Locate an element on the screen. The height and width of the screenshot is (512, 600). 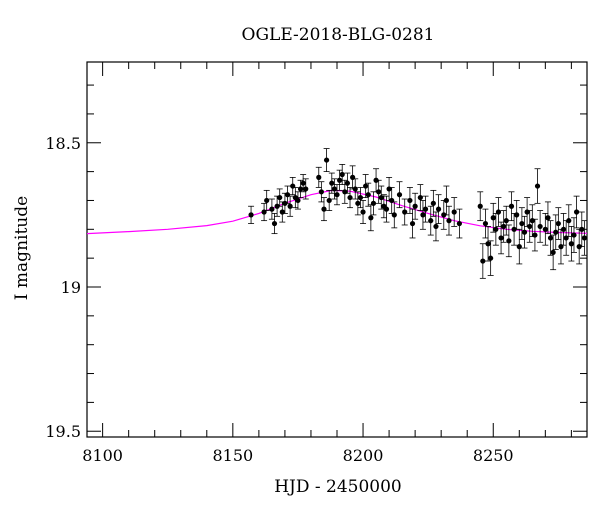
chart-title: OGLE-2018-BLG-0281 is located at coordinates (338, 35).